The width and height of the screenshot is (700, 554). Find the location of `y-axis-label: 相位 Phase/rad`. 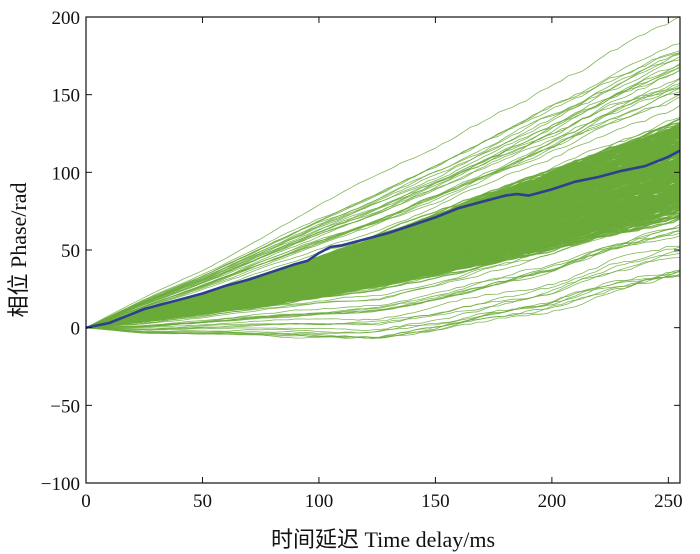

y-axis-label: 相位 Phase/rad is located at coordinates (18, 249).